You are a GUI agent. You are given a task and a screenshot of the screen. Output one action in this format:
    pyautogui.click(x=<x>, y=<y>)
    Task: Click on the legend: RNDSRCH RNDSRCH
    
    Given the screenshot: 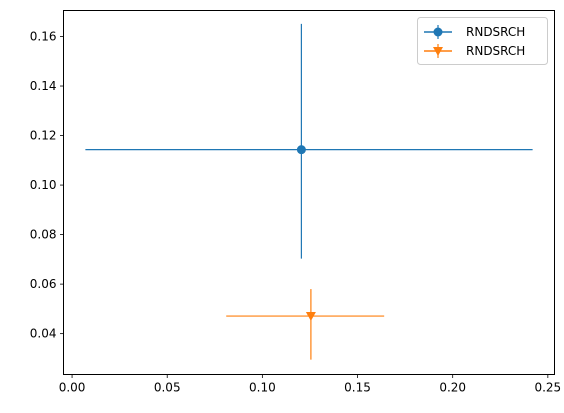 What is the action you would take?
    pyautogui.click(x=482, y=41)
    